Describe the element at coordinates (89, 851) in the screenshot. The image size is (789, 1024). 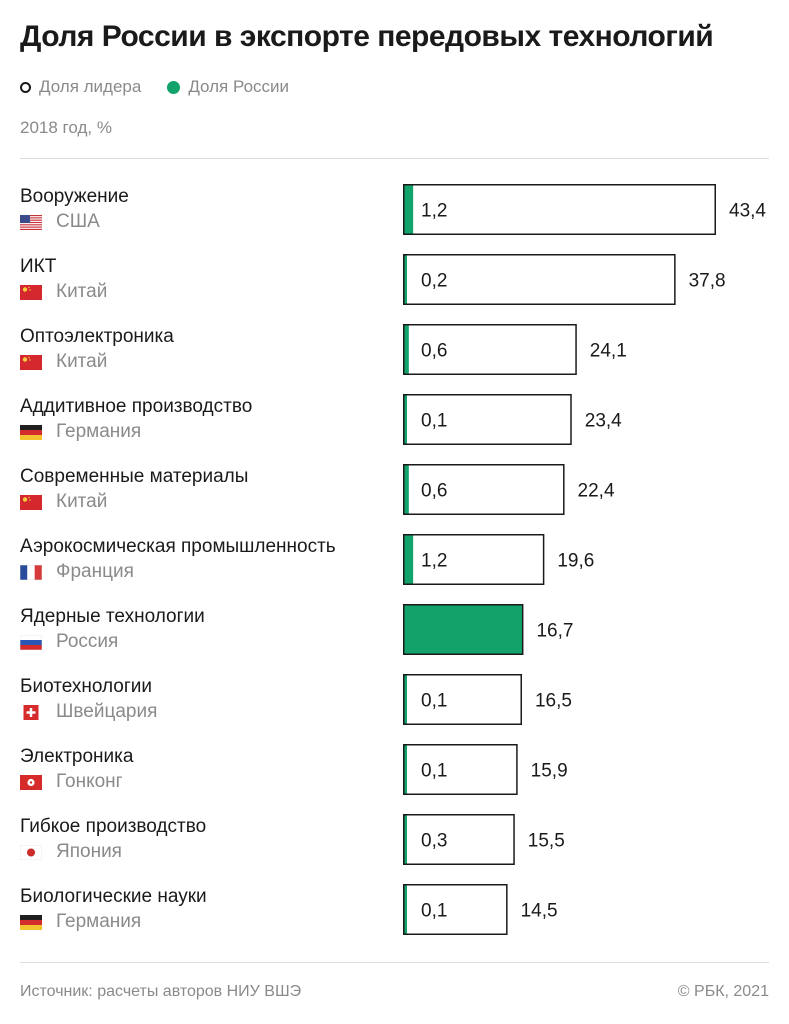
I see `country-name: Япония` at that location.